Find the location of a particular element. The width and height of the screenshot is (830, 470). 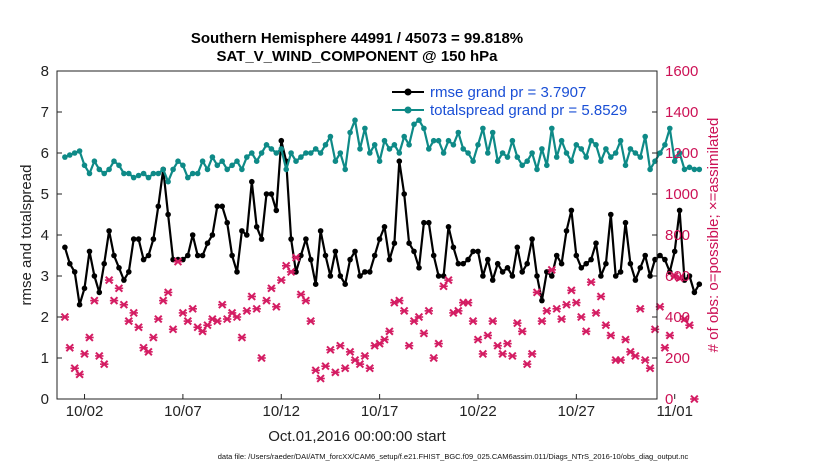

legend-spread-marker is located at coordinates (408, 110).